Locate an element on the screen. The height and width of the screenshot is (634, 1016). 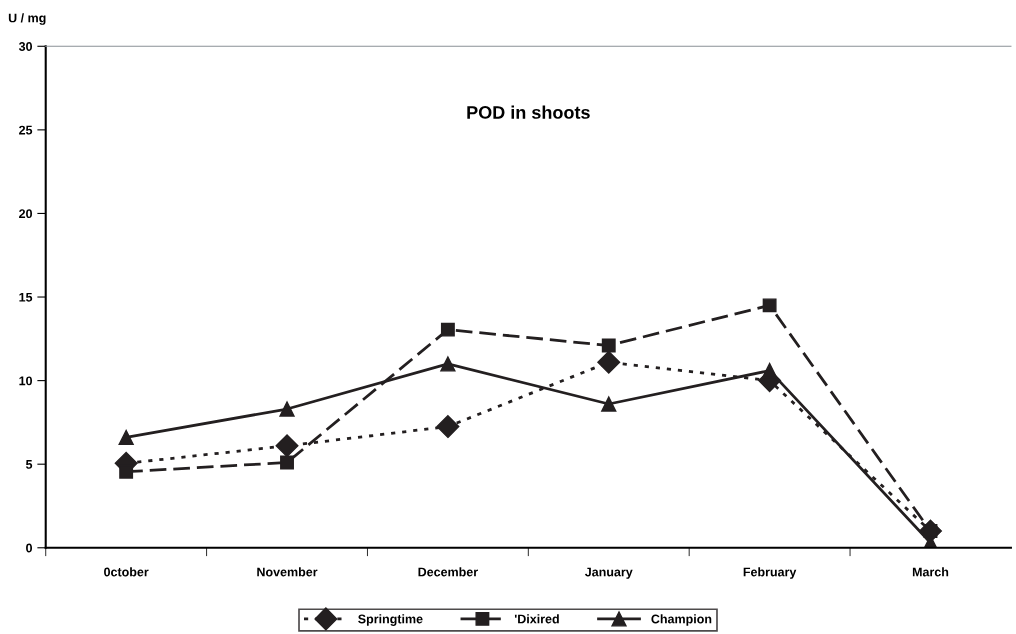
y-tick-label: 5 is located at coordinates (29, 464).